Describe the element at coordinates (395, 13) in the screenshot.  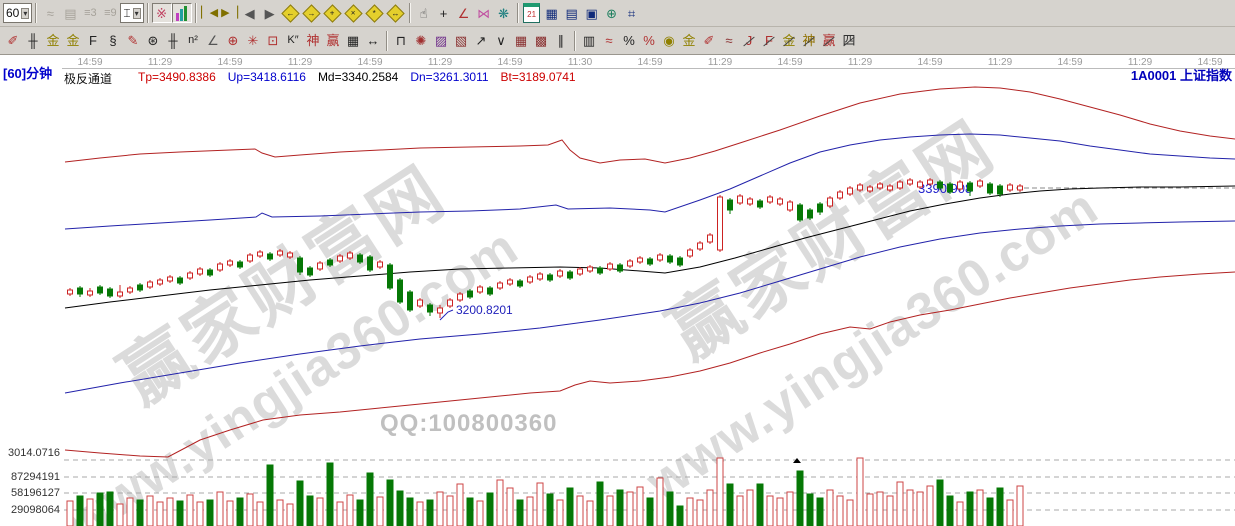
I see `diamond-move-icon: ↔` at that location.